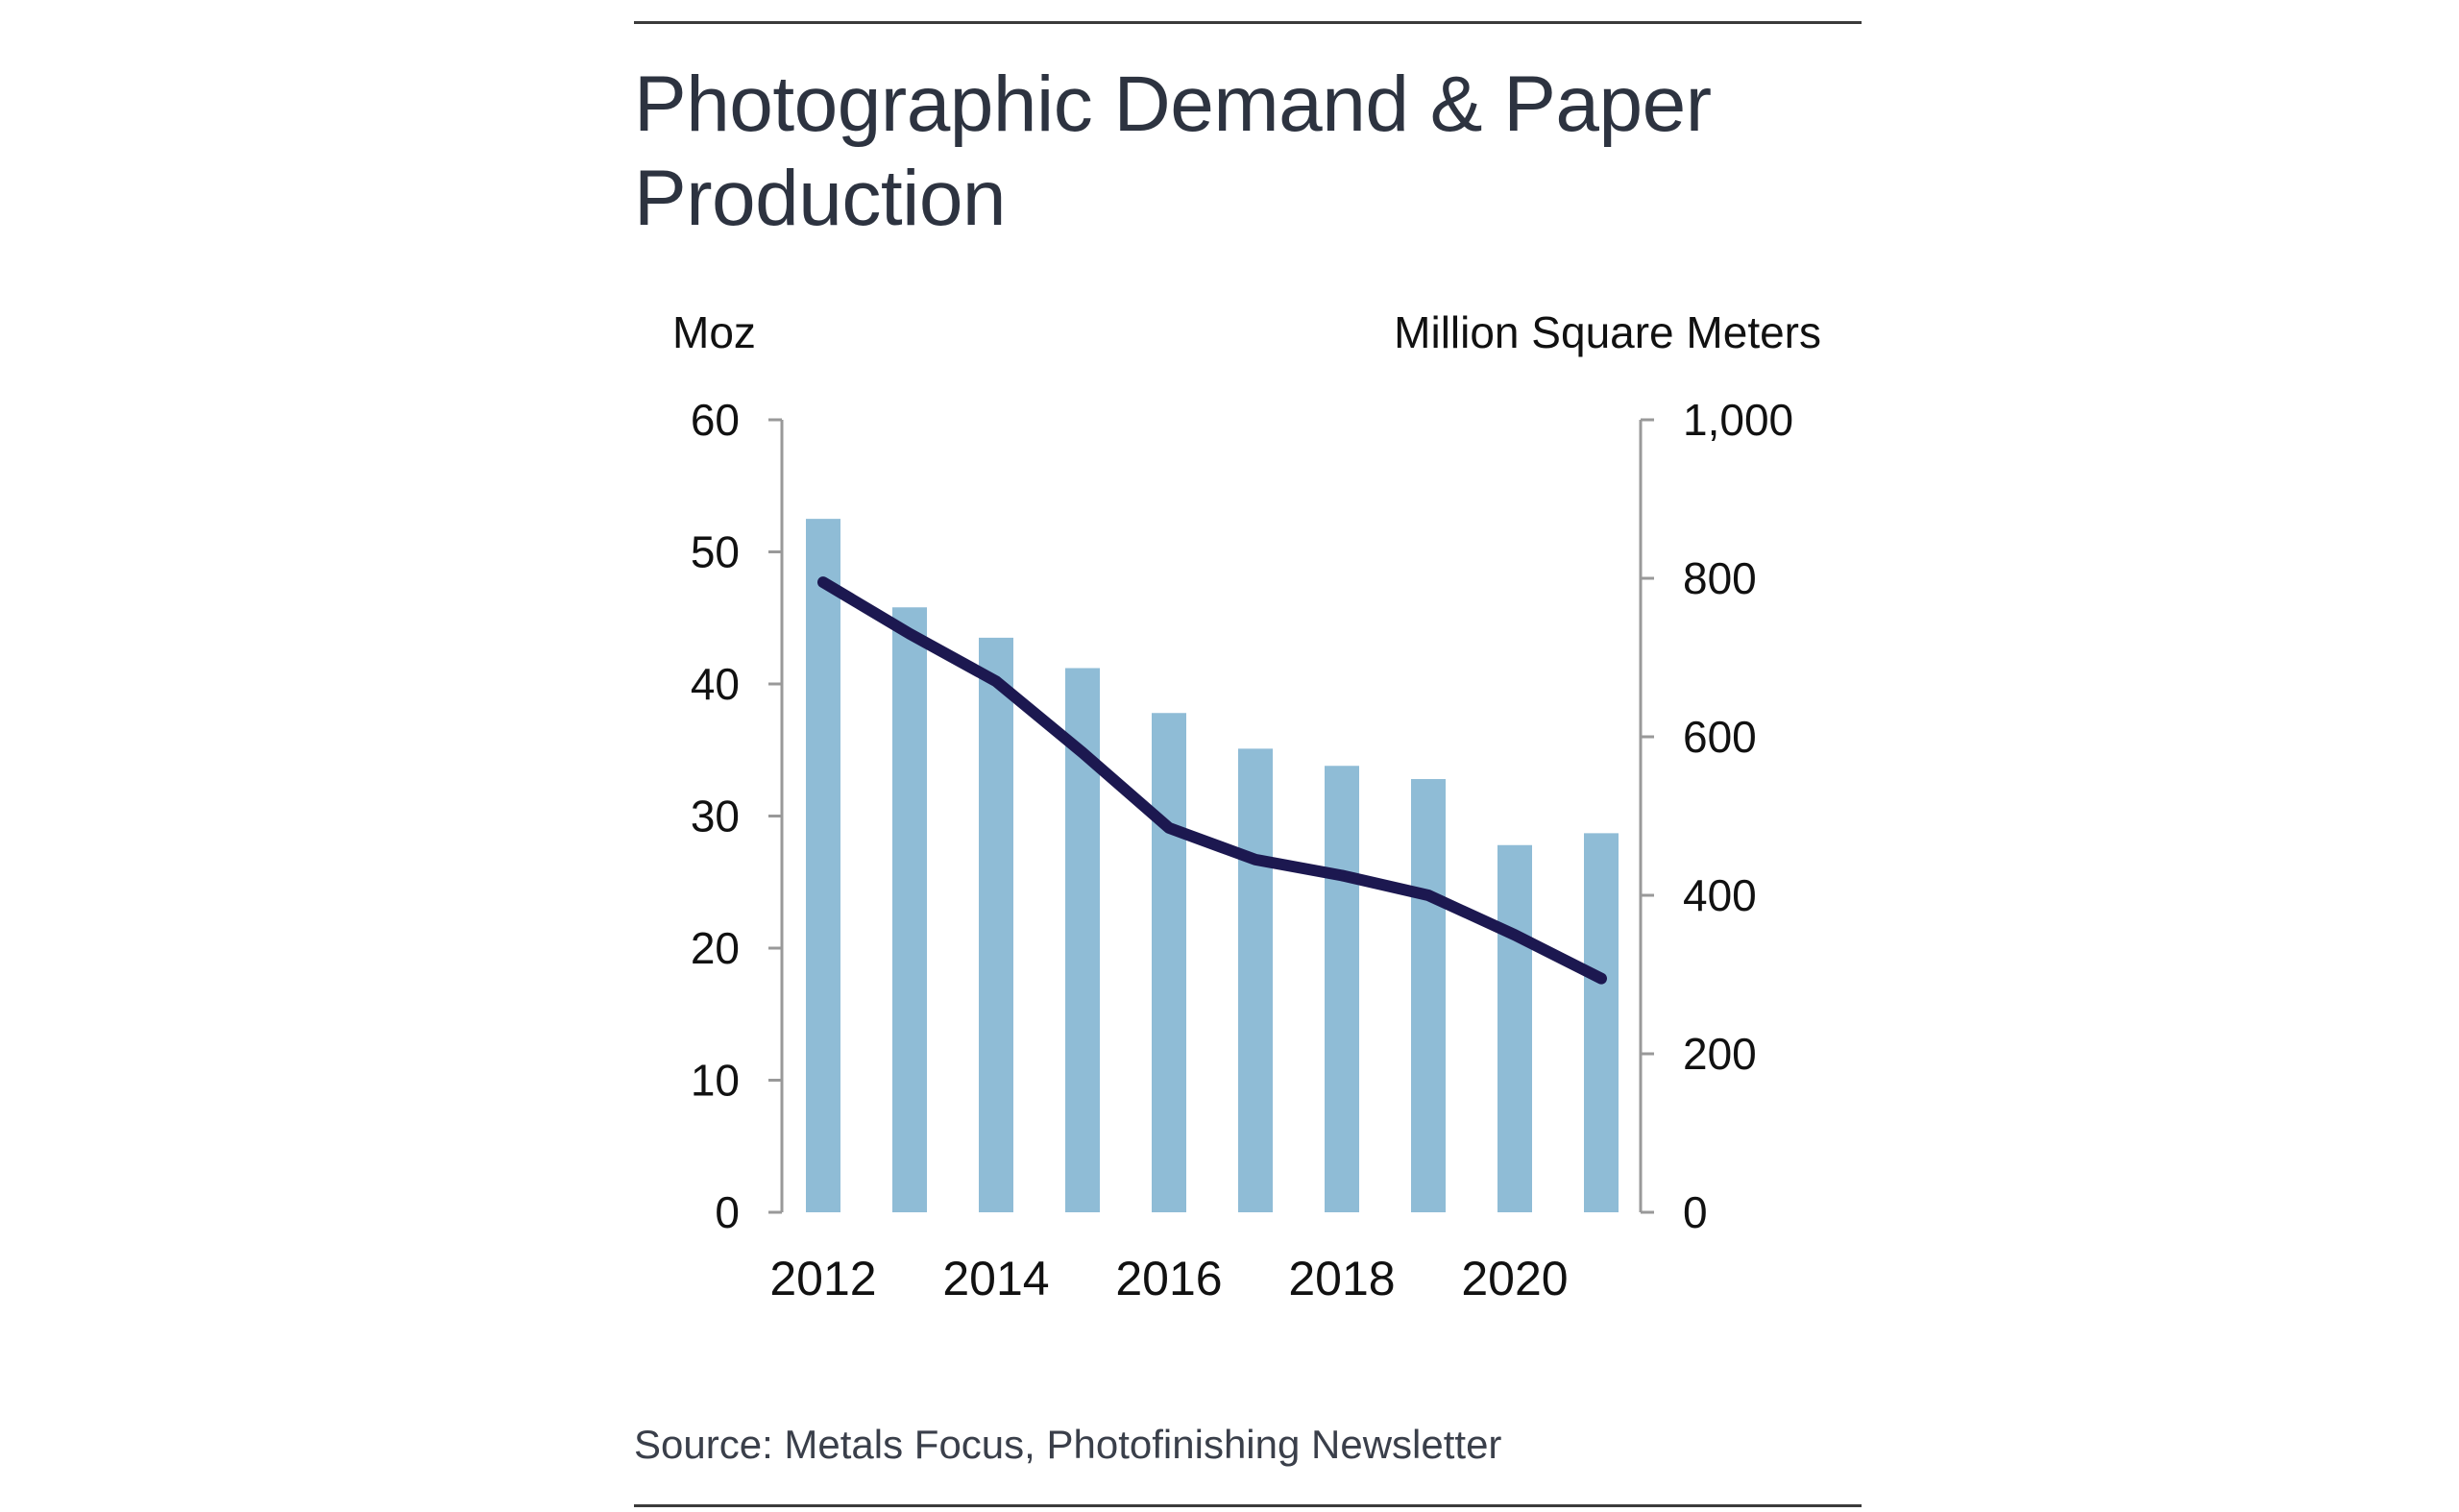 The height and width of the screenshot is (1512, 2459). I want to click on bar-2012, so click(823, 865).